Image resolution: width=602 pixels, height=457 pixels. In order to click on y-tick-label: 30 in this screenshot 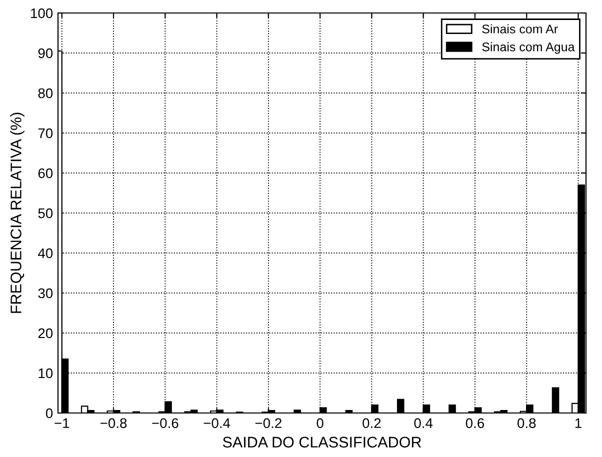, I will do `click(45, 293)`.